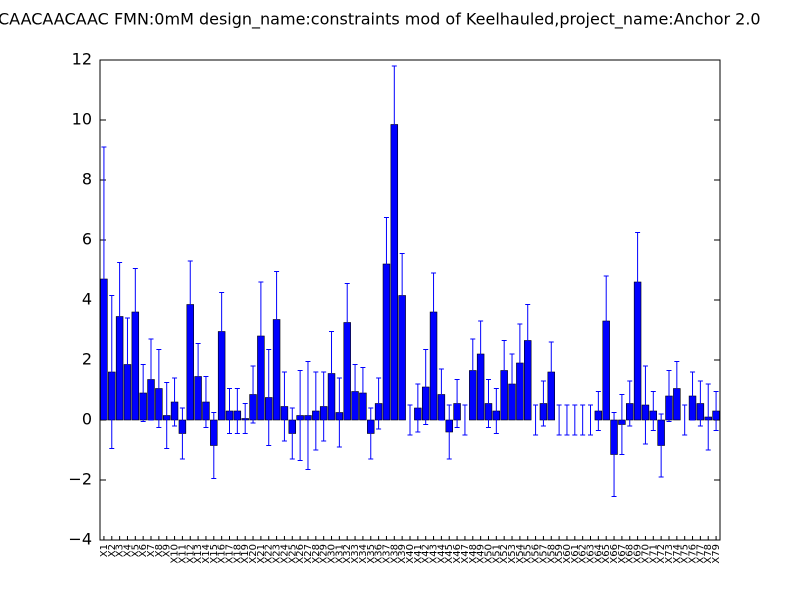 This screenshot has height=600, width=800. Describe the element at coordinates (528, 554) in the screenshot. I see `x-tick-label: X55` at that location.